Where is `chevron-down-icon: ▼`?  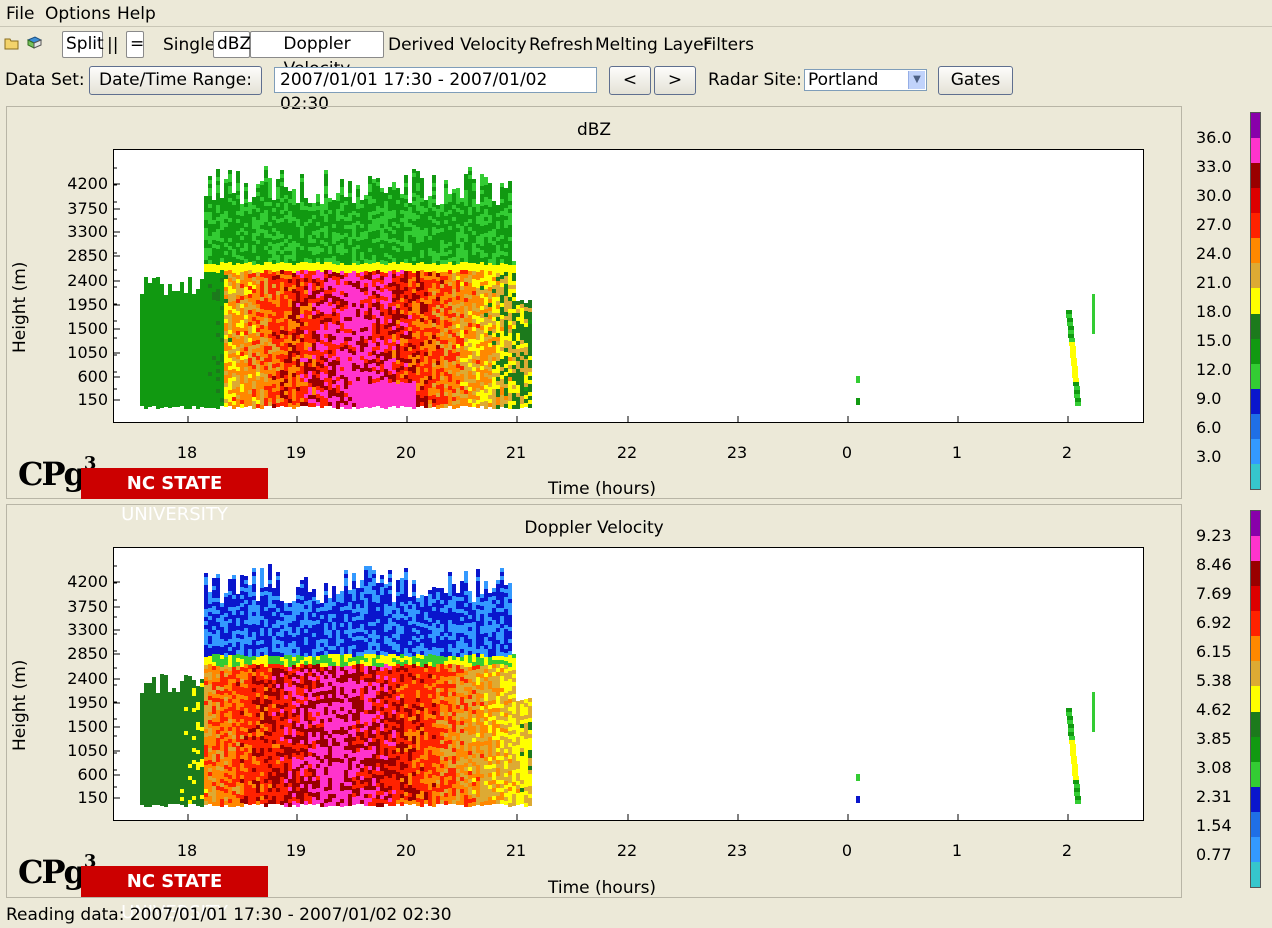
chevron-down-icon: ▼ is located at coordinates (916, 80).